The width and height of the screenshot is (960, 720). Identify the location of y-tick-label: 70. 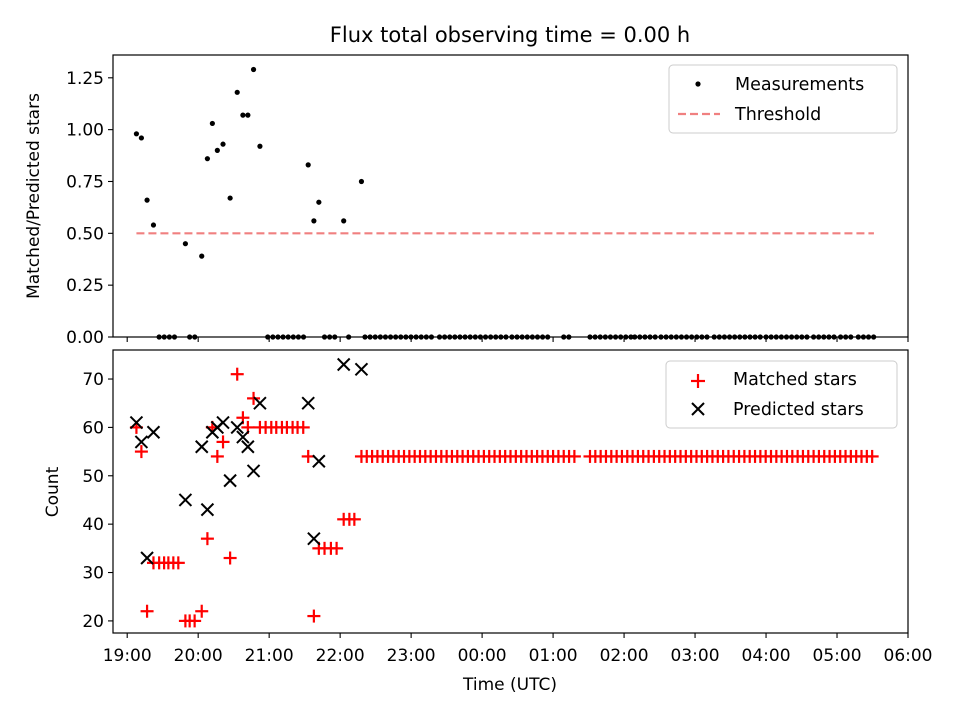
(93, 380).